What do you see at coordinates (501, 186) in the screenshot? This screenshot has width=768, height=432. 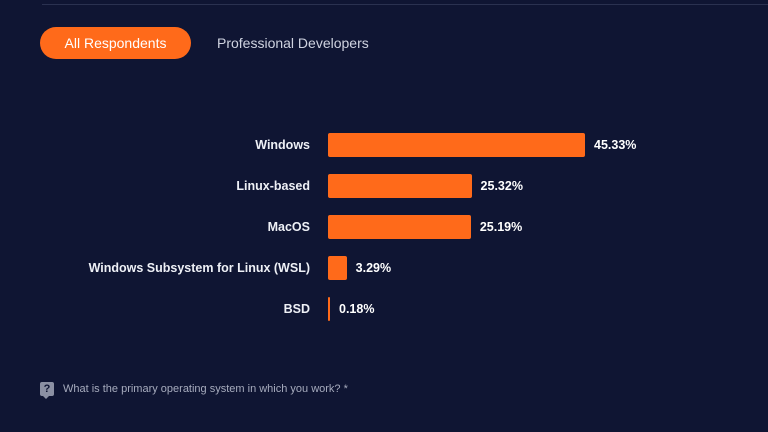 I see `bar-value-label: 25.32%` at bounding box center [501, 186].